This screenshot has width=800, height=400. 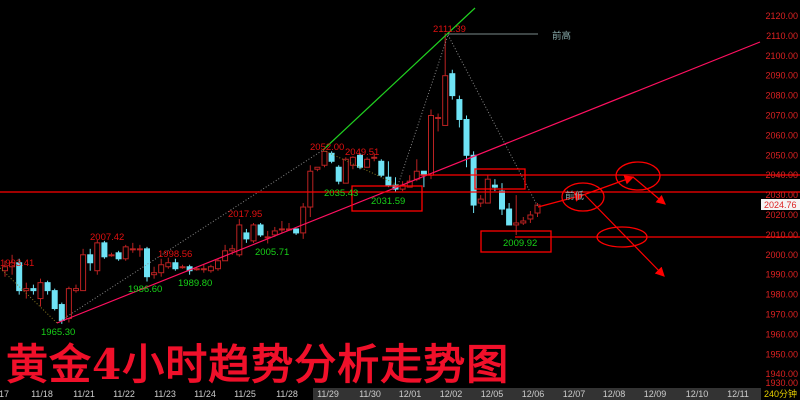 I want to click on high-price-label: 2052.00, so click(x=327, y=147).